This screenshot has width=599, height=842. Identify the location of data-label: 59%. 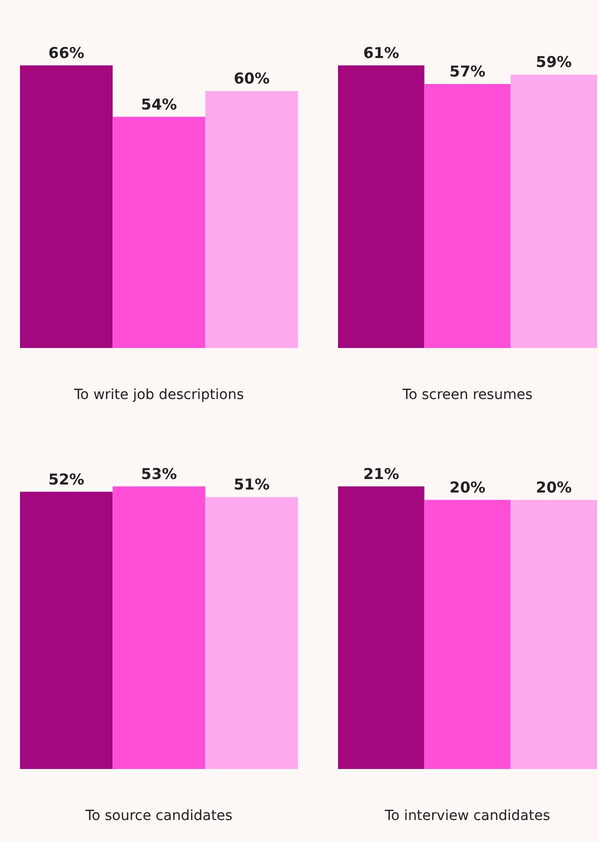
(554, 62).